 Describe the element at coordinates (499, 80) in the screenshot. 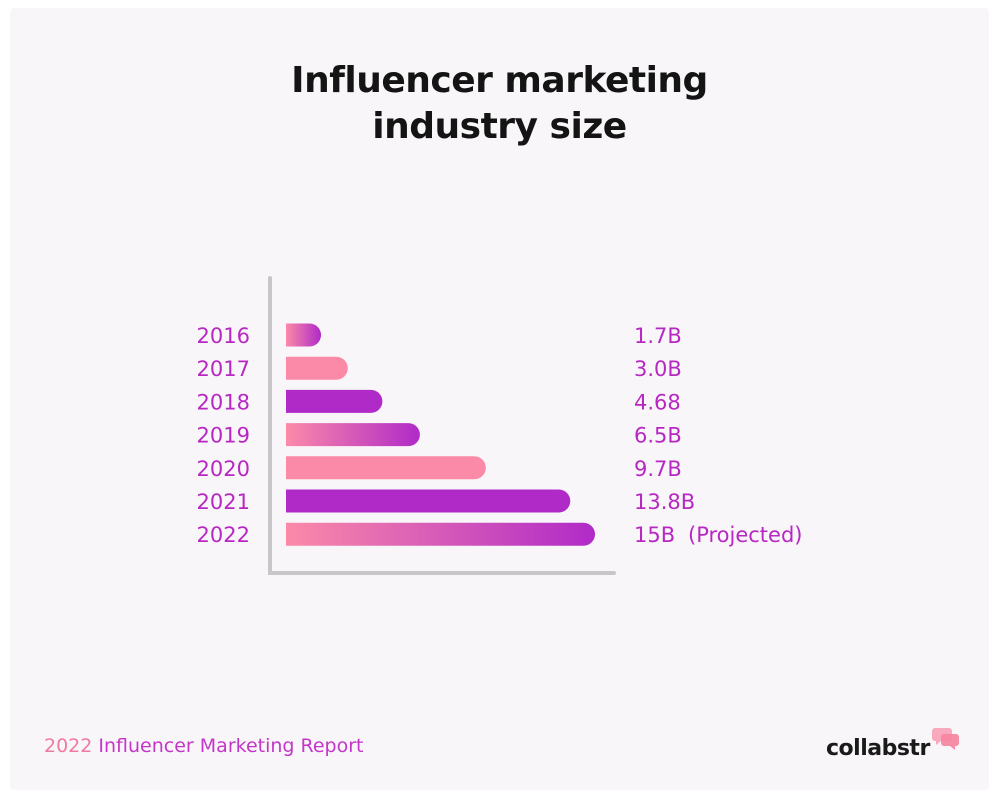

I see `chart-title-line-1: Influencer marketing` at that location.